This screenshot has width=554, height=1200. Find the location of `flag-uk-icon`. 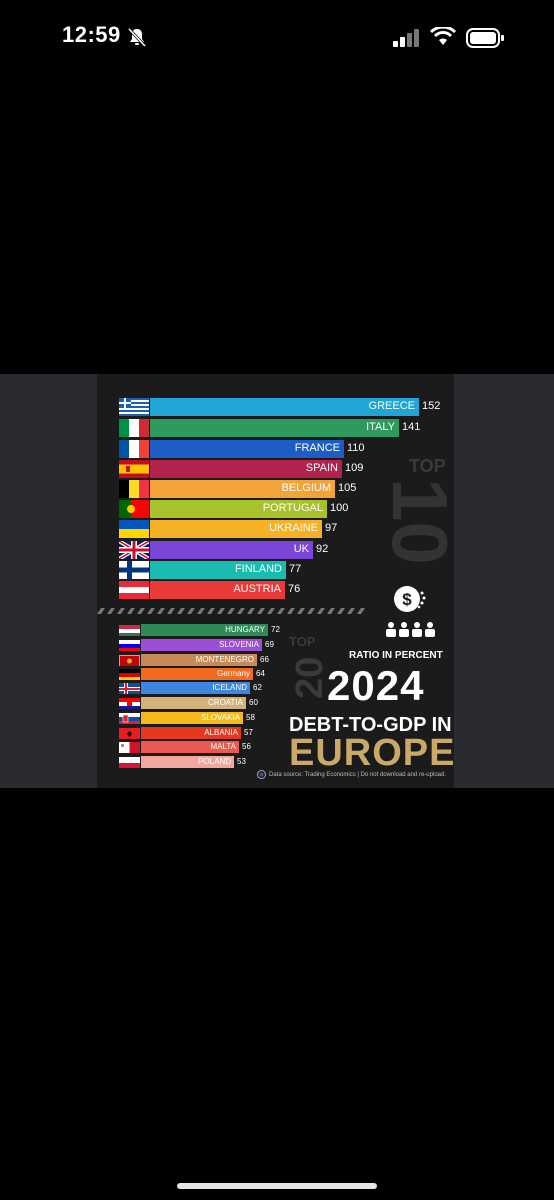

flag-uk-icon is located at coordinates (134, 550).